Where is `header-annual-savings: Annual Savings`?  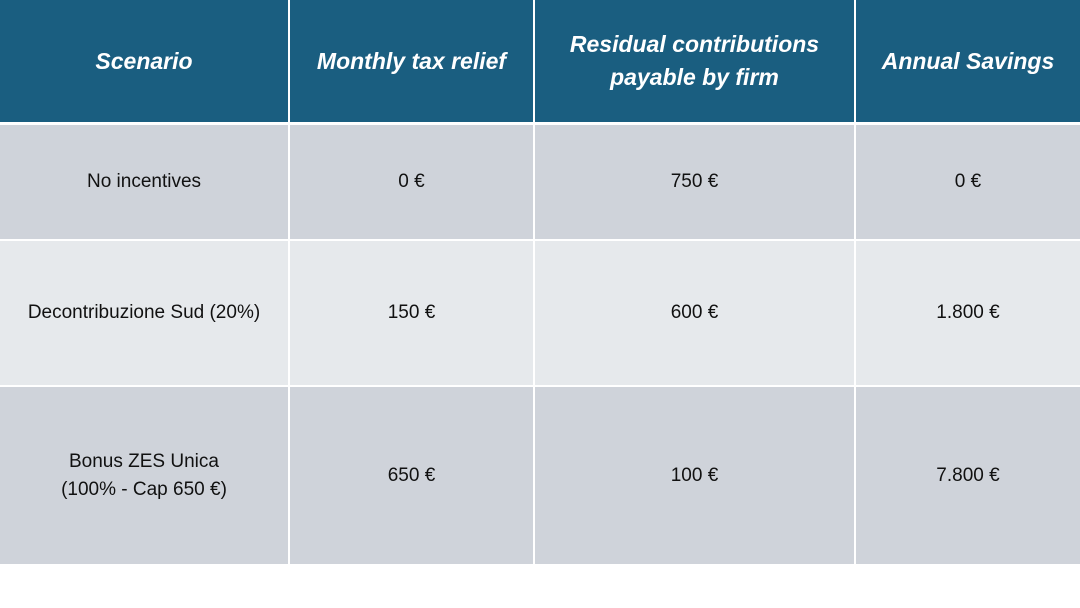 header-annual-savings: Annual Savings is located at coordinates (968, 62).